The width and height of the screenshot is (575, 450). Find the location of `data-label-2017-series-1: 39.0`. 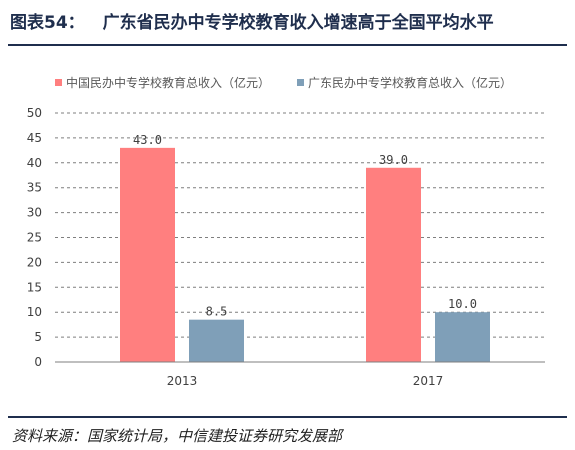

data-label-2017-series-1: 39.0 is located at coordinates (393, 160).